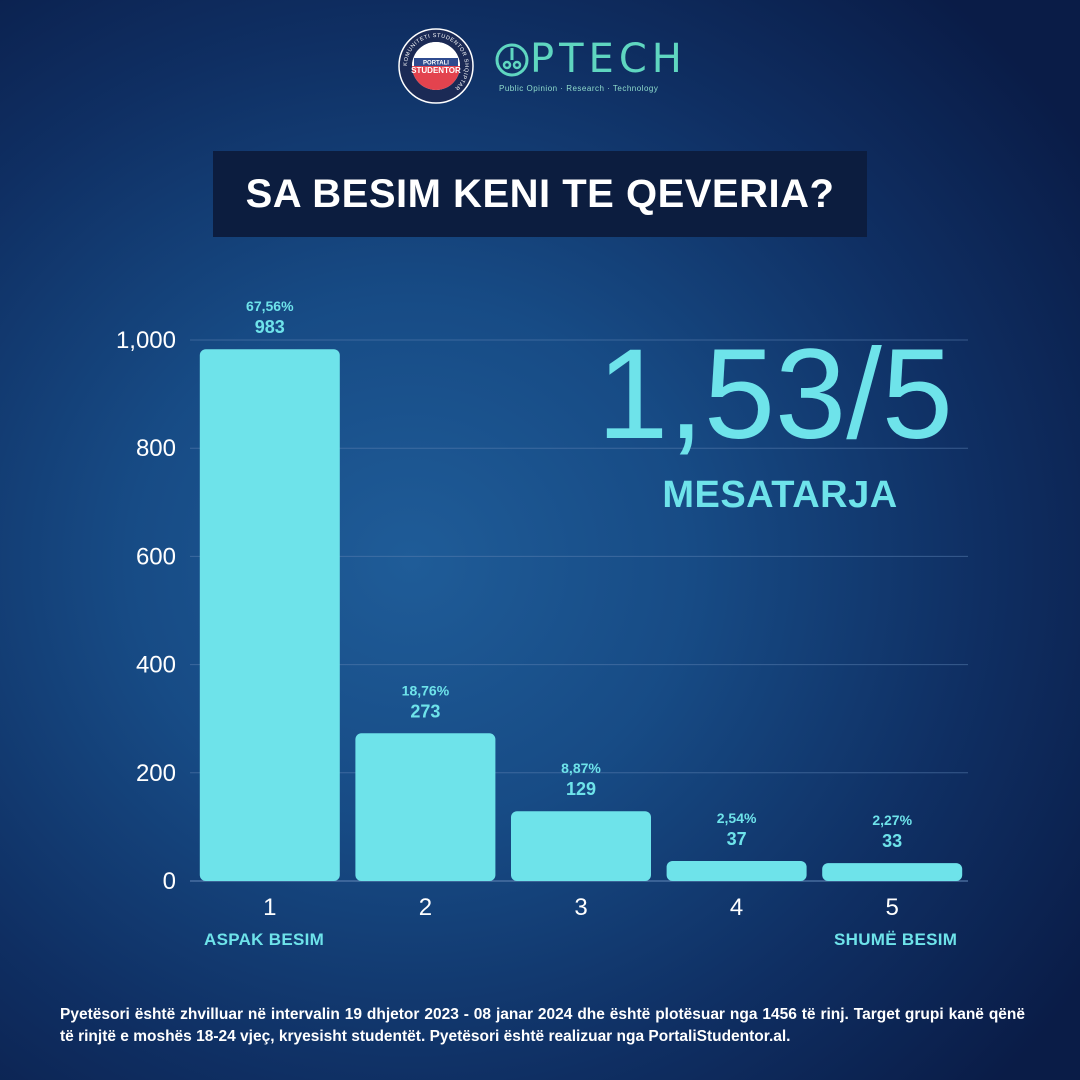 Image resolution: width=1080 pixels, height=1080 pixels. What do you see at coordinates (156, 556) in the screenshot?
I see `y-tick-label: 600` at bounding box center [156, 556].